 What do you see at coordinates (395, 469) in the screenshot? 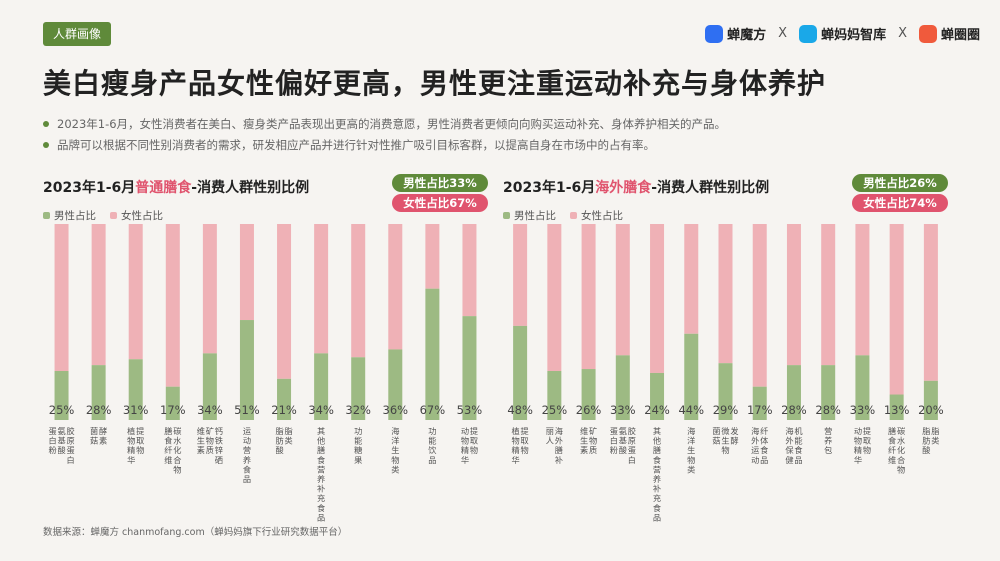
I see `svg-text: 类` at bounding box center [395, 469].